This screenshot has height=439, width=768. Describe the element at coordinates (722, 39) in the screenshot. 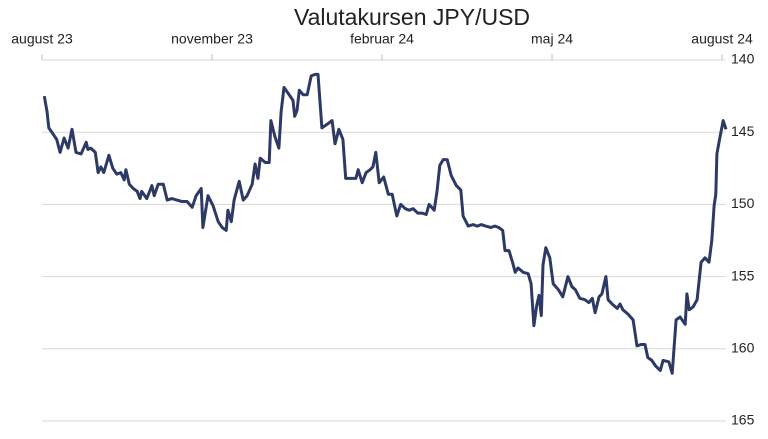

I see `x-tick-label: august 24` at that location.